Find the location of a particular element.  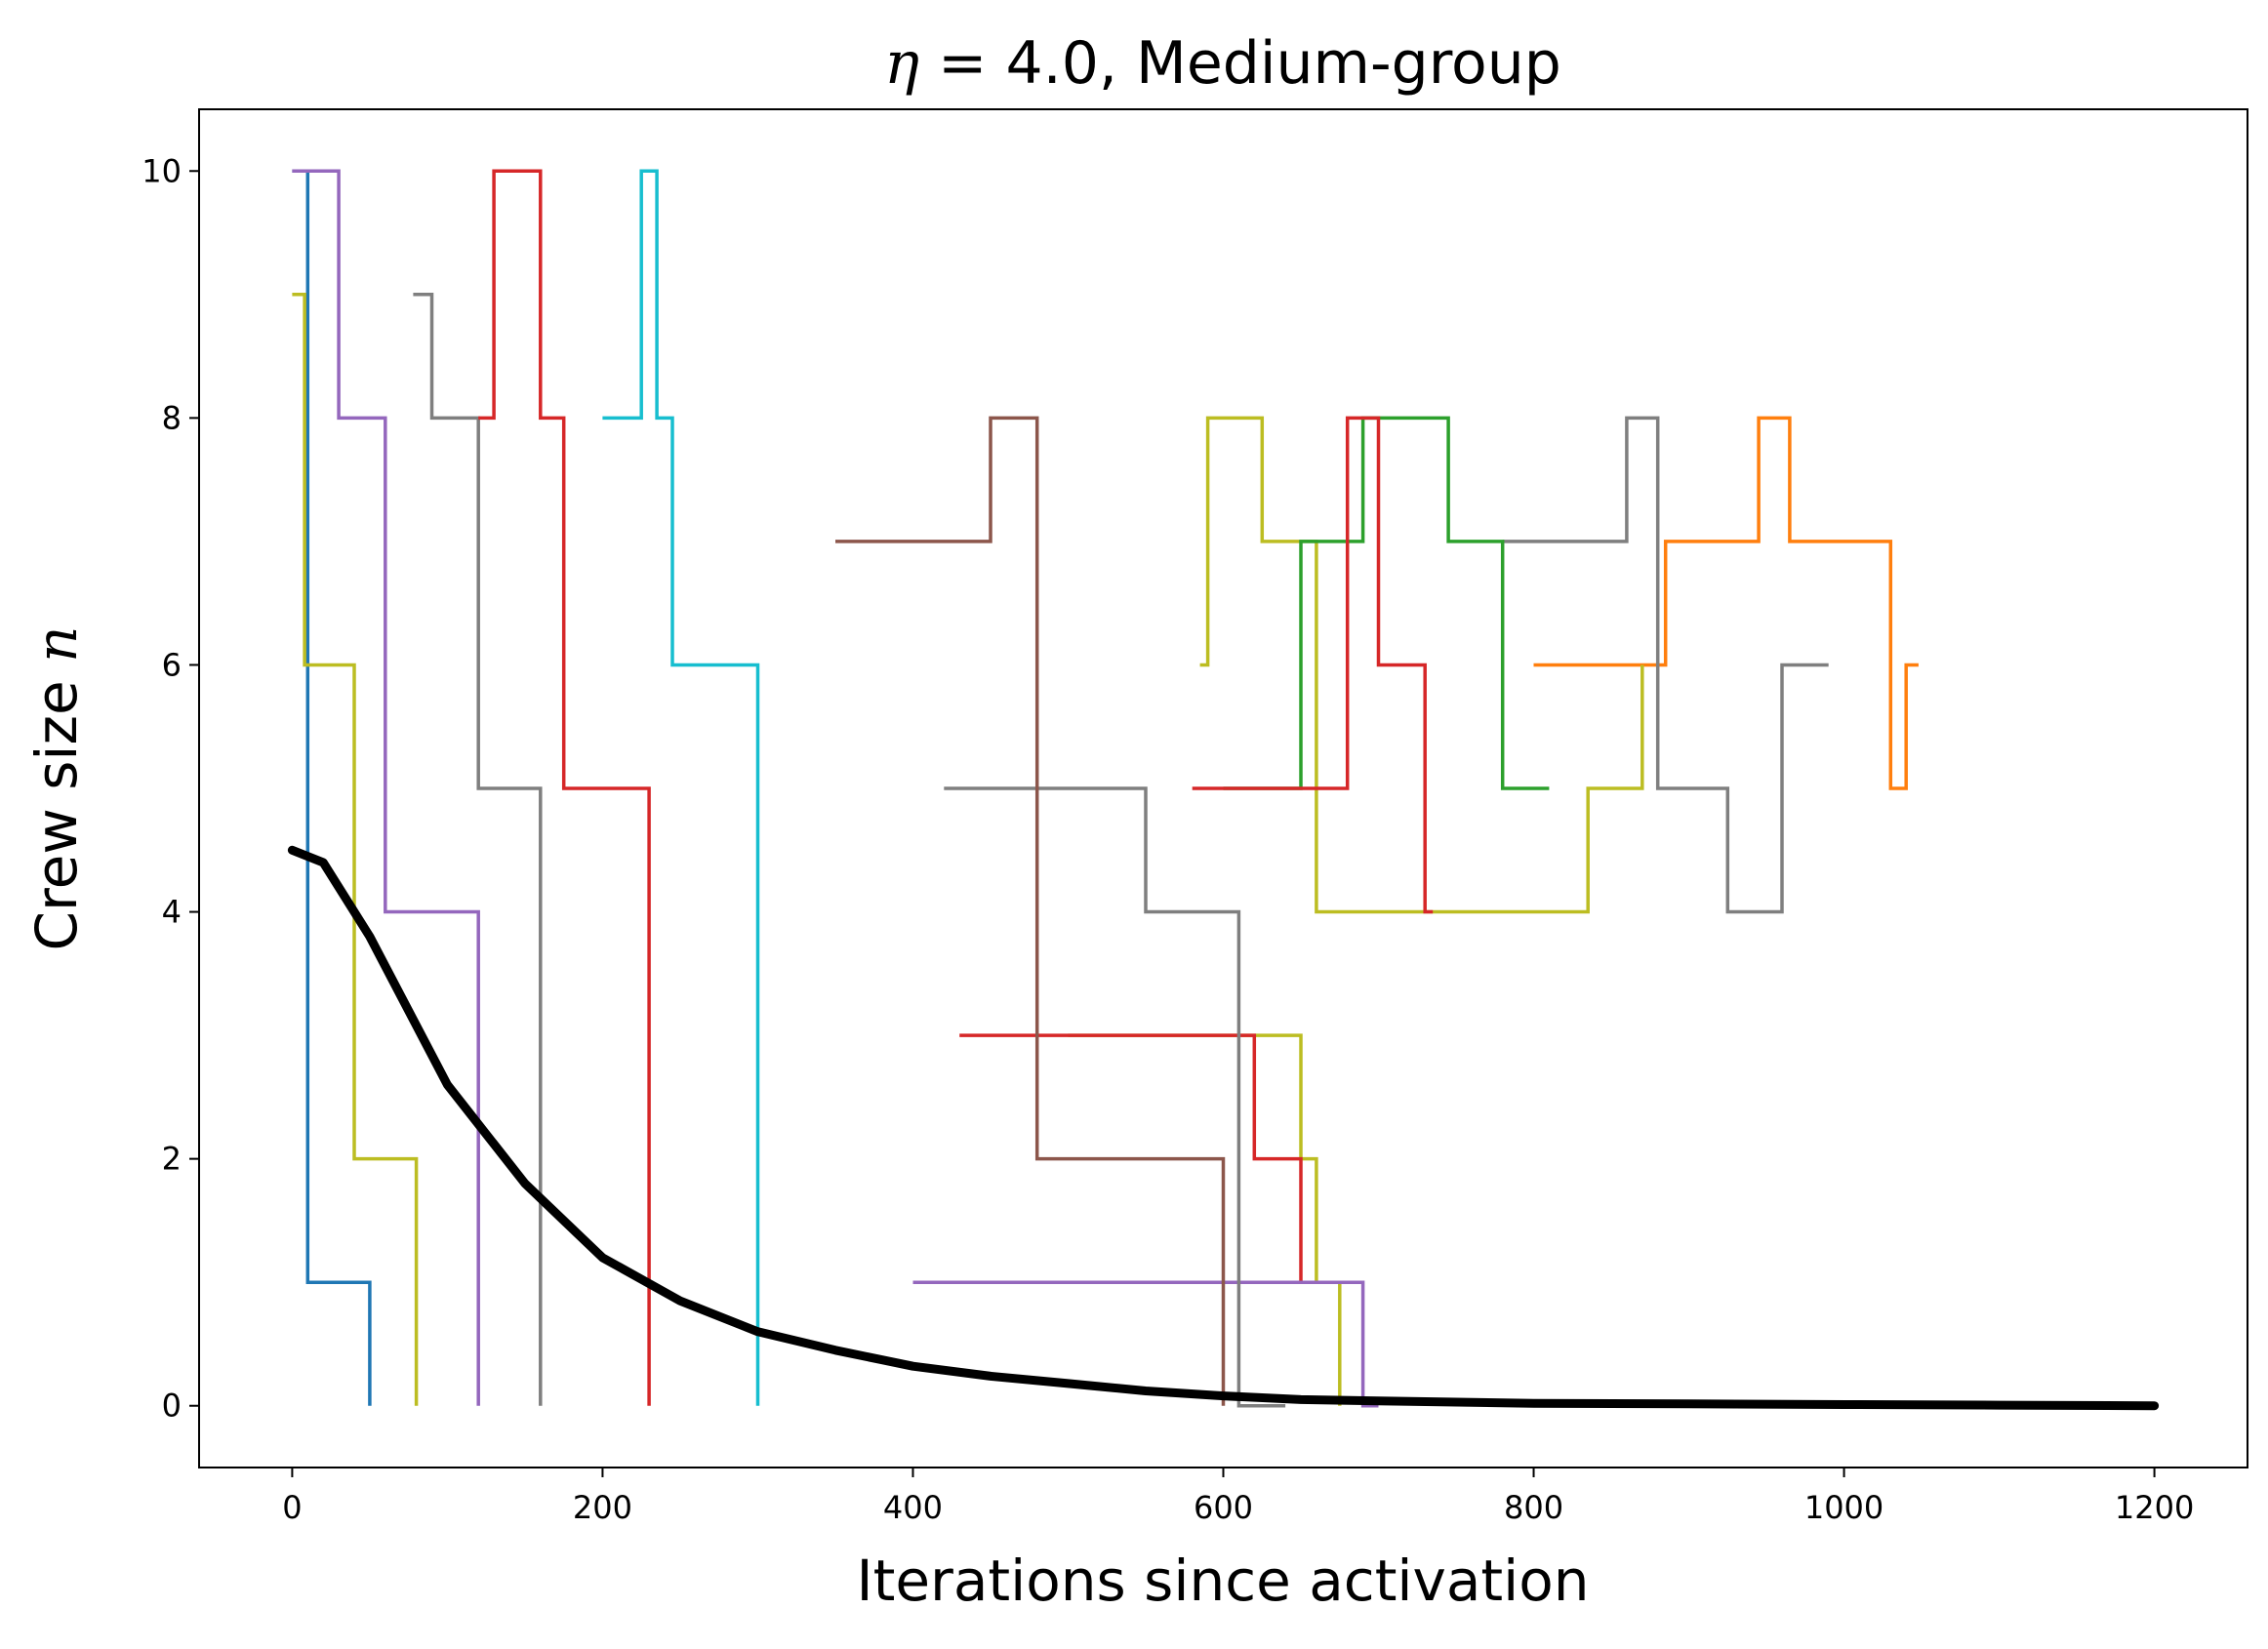

y-tick-label: 4 is located at coordinates (172, 912).